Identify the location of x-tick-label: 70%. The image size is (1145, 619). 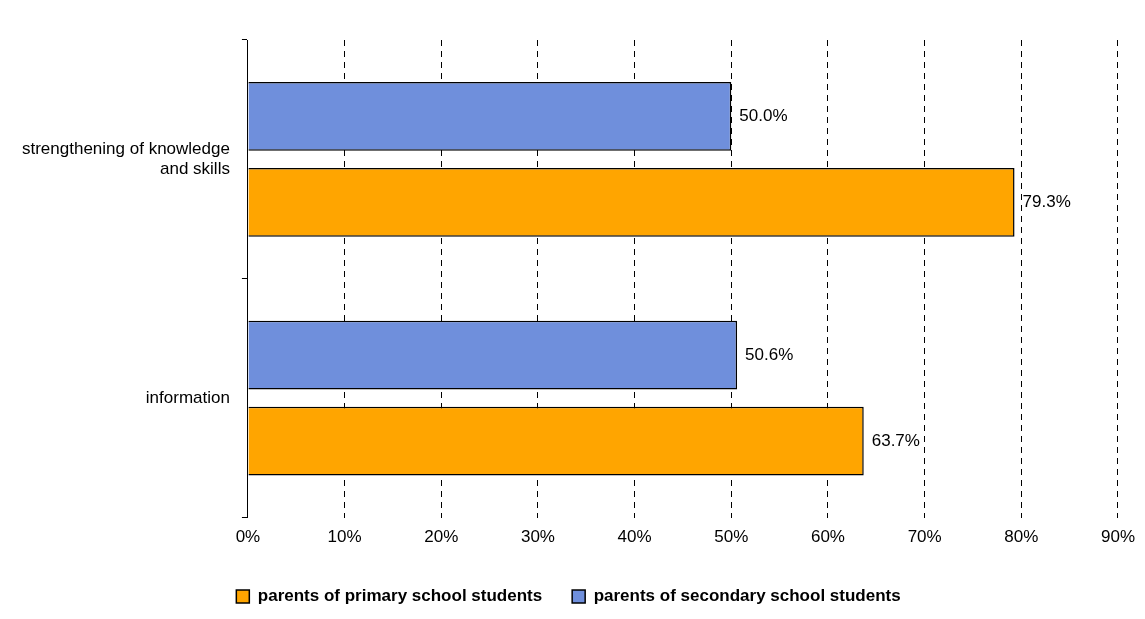
(924, 537).